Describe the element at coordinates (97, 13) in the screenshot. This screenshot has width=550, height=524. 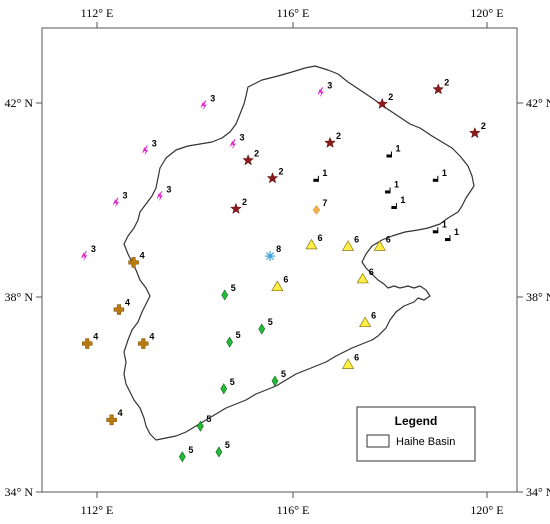
I see `lon-label-top-112: 112° E` at that location.